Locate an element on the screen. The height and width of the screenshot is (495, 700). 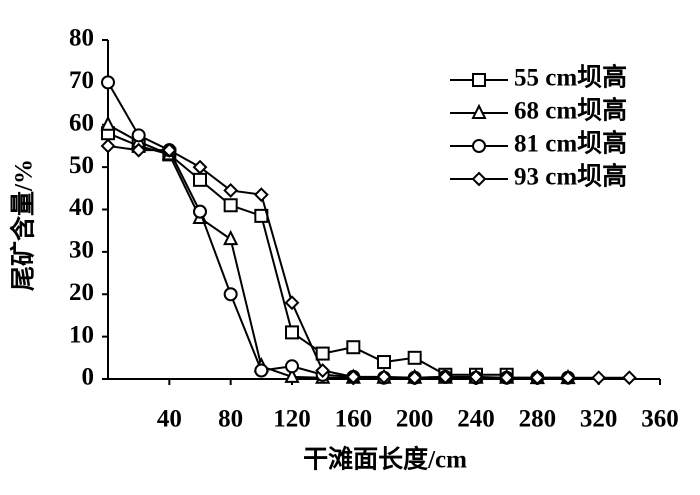
legend-label: 68 cm坝高 is located at coordinates (570, 110).